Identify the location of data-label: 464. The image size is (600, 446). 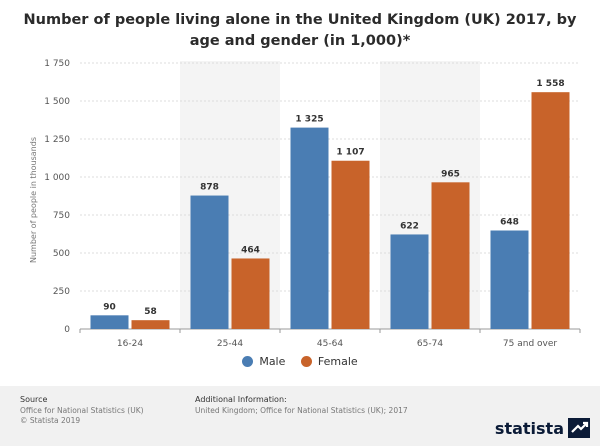
(250, 250).